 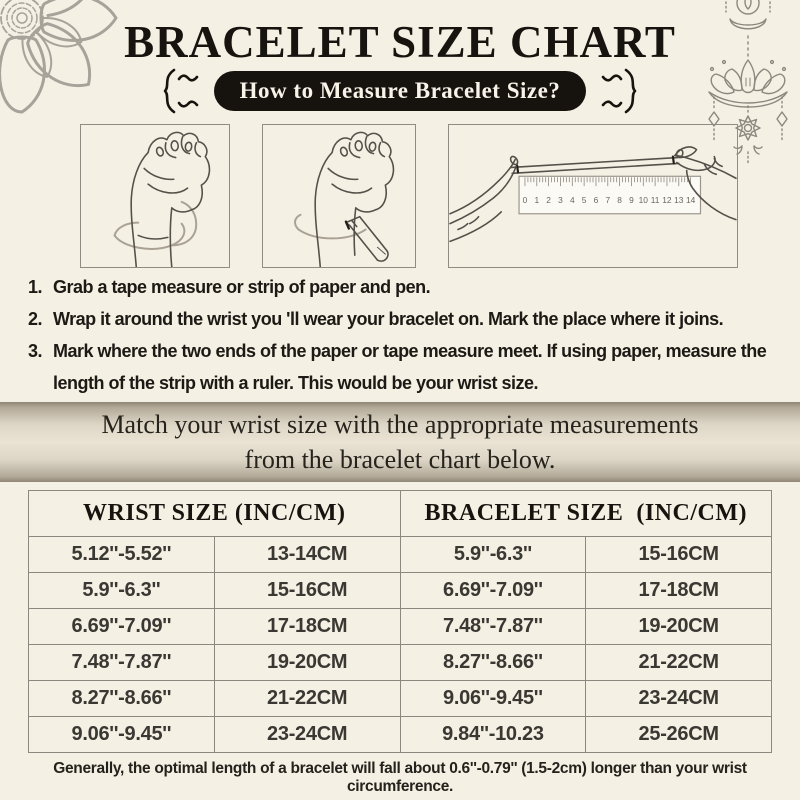 I want to click on table-cell: 5.12''-5.52'', so click(x=121, y=554).